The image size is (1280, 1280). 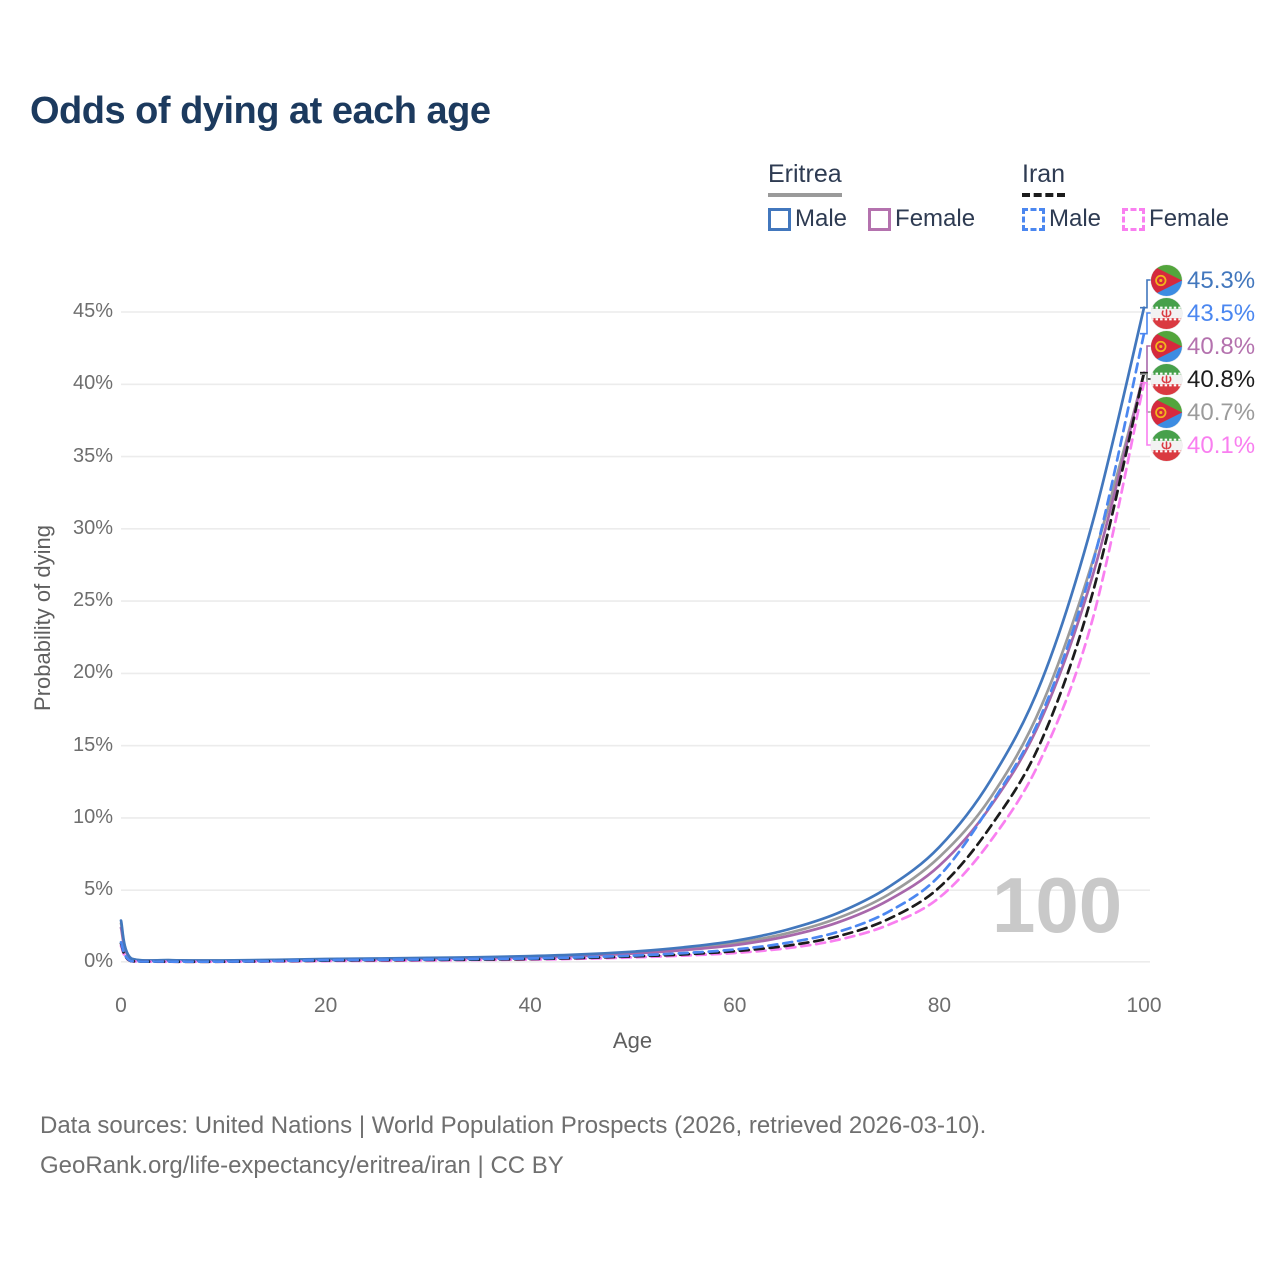 I want to click on y-tick-label: 20%, so click(x=92, y=672).